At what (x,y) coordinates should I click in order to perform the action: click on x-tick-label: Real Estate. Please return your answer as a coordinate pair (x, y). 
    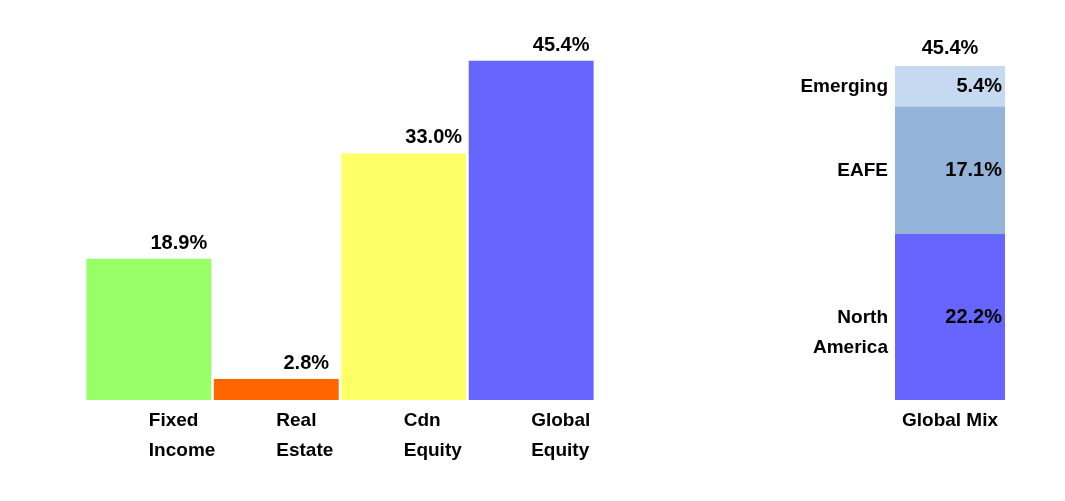
    Looking at the image, I should click on (305, 434).